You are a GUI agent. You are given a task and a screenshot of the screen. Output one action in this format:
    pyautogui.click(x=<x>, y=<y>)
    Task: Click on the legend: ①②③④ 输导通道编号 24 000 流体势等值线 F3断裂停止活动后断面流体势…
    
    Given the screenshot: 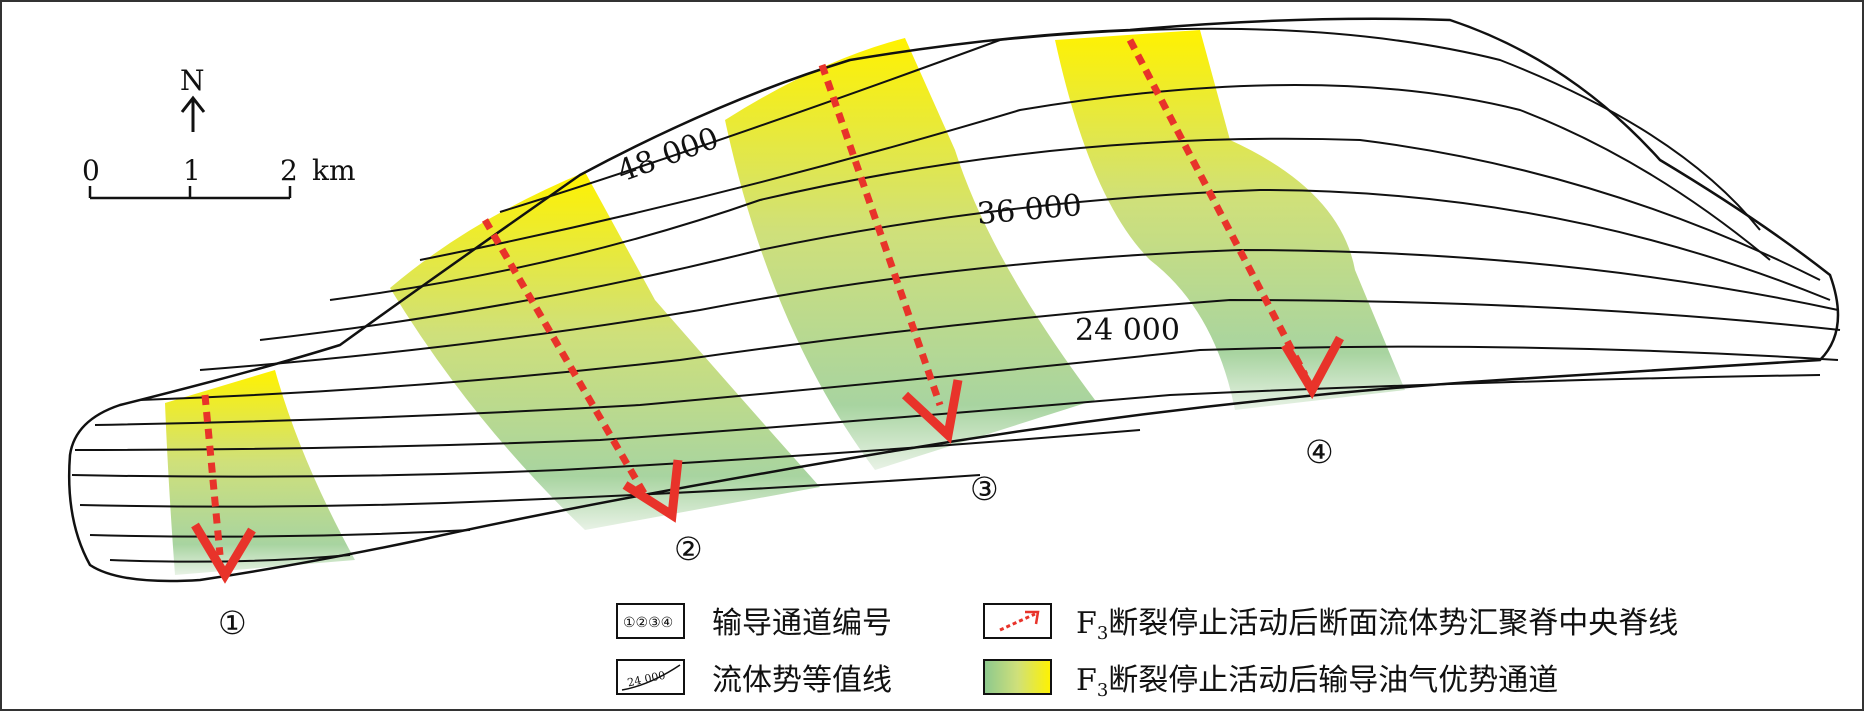 What is the action you would take?
    pyautogui.click(x=1147, y=652)
    